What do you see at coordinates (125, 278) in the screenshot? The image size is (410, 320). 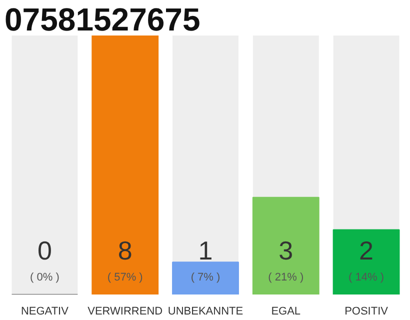 I see `annotation: ( 57% )` at bounding box center [125, 278].